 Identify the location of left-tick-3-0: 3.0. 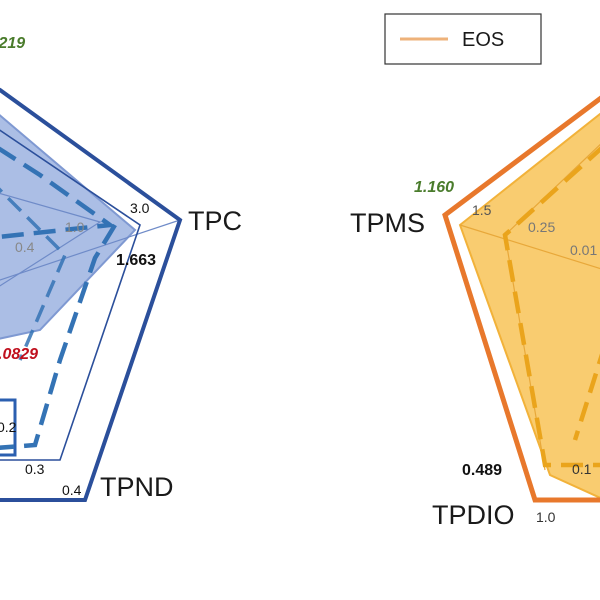
(140, 208).